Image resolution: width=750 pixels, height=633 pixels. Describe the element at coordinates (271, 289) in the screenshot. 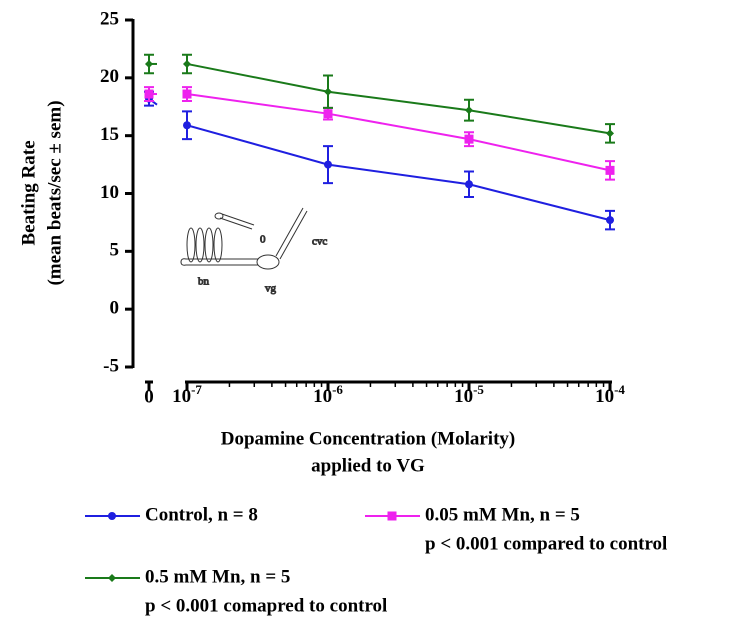

I see `inset-label: vg` at that location.